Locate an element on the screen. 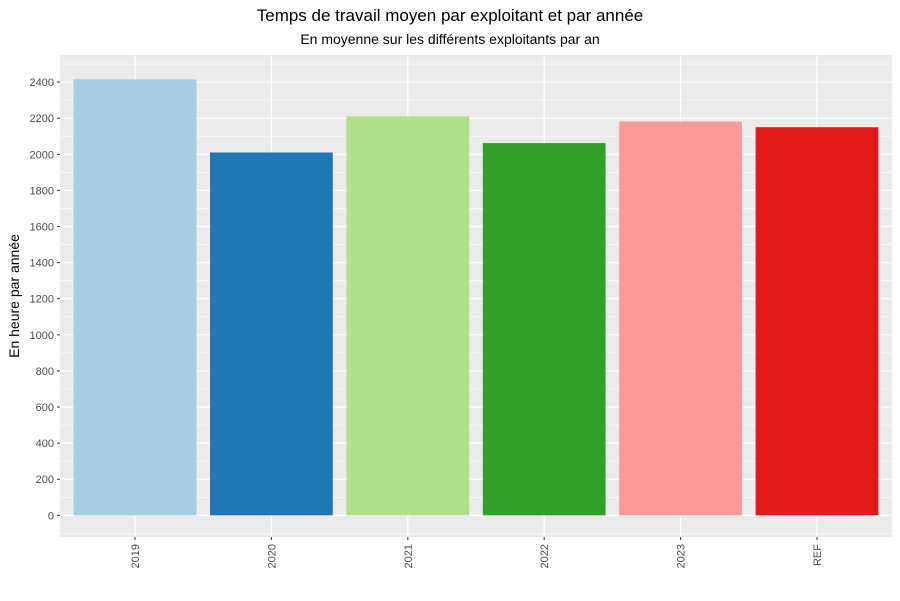 Image resolution: width=900 pixels, height=601 pixels. y-tick-label: 2000 is located at coordinates (42, 155).